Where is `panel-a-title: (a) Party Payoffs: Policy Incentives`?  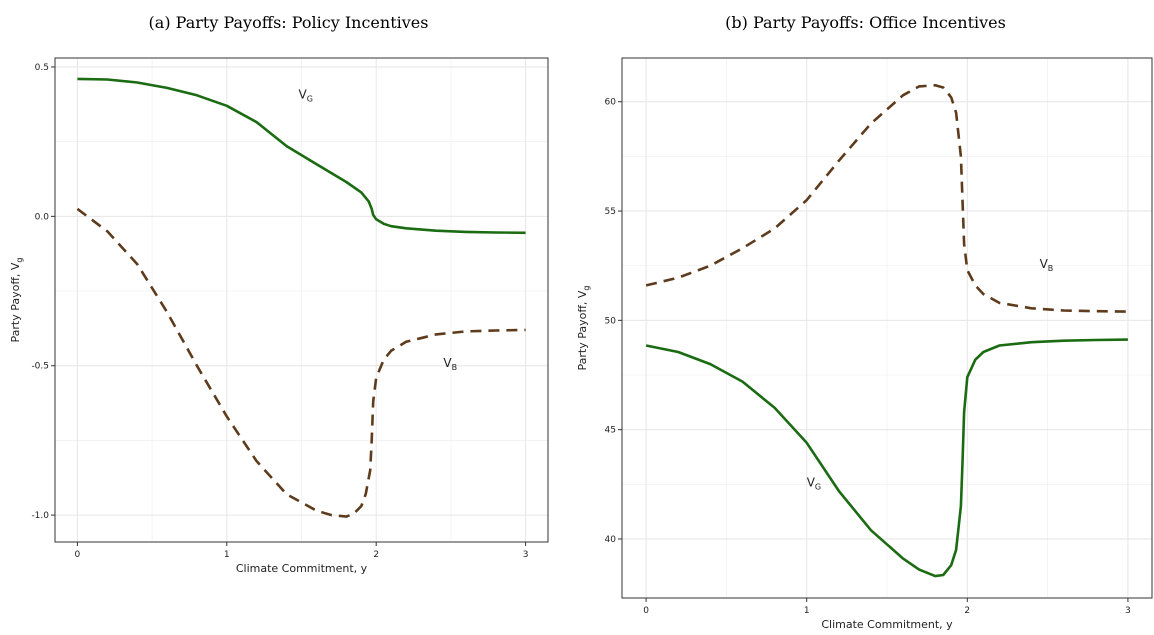 panel-a-title: (a) Party Payoffs: Policy Incentives is located at coordinates (288, 22).